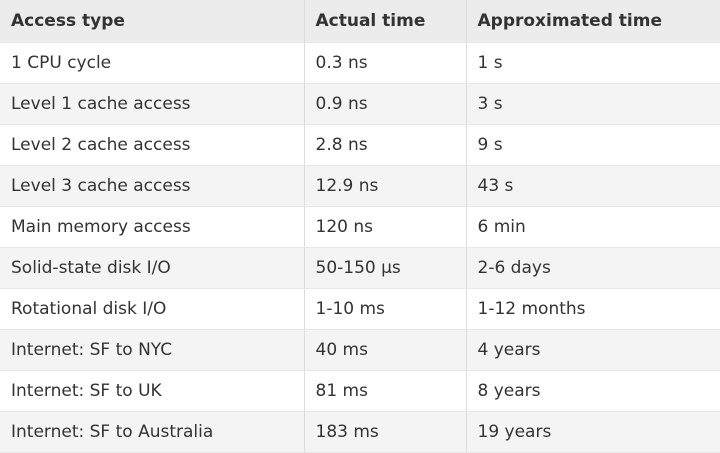 The width and height of the screenshot is (720, 453). Describe the element at coordinates (152, 21) in the screenshot. I see `header-access-type: Access type` at that location.